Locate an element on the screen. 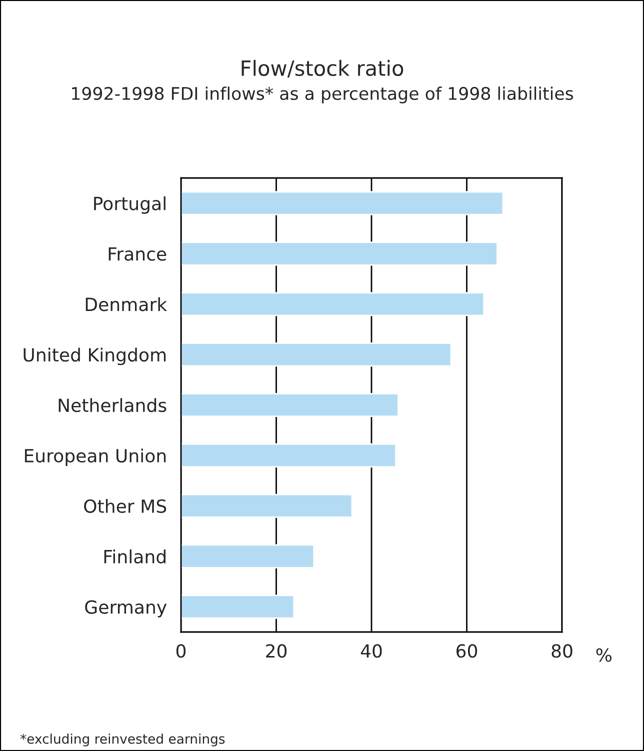  y-tick-label: France is located at coordinates (137, 254).